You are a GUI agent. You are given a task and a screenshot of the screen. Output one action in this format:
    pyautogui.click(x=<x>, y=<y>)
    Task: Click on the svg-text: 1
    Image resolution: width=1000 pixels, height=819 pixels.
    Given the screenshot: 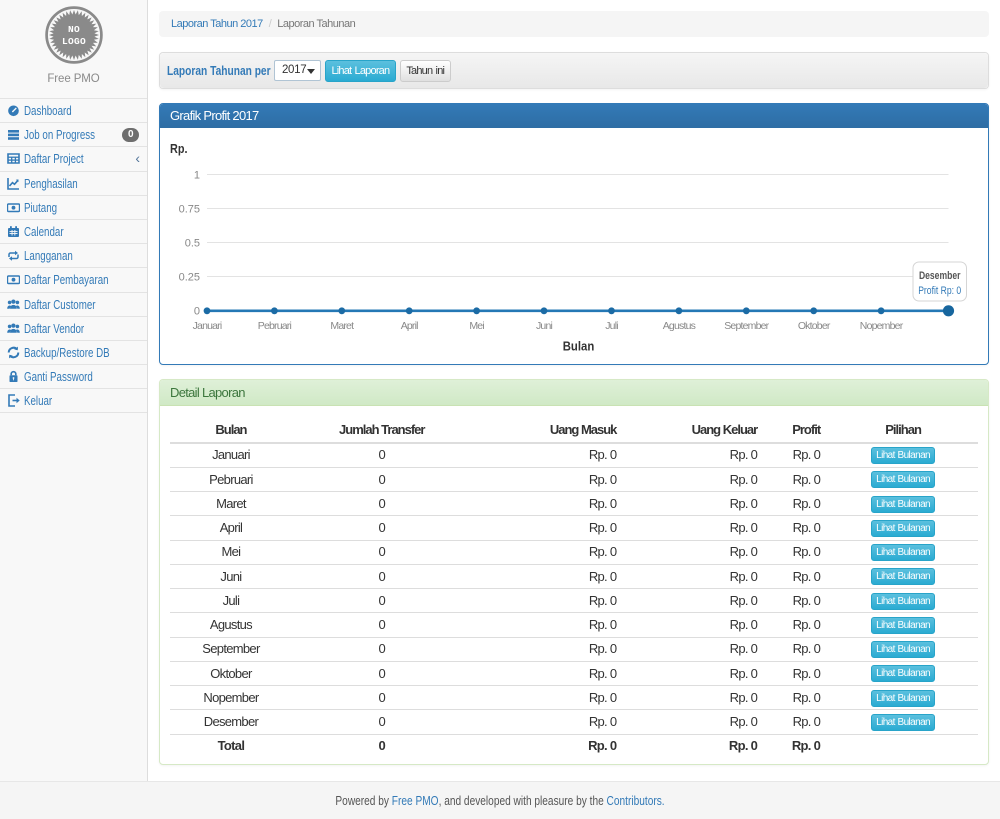 What is the action you would take?
    pyautogui.click(x=197, y=176)
    